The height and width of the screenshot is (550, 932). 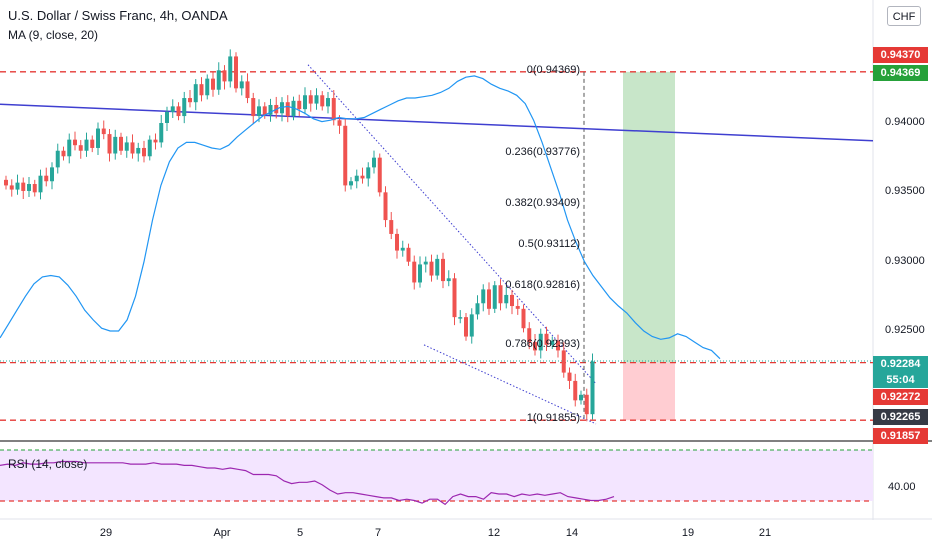 I want to click on price-tag: 55:04, so click(x=900, y=380).